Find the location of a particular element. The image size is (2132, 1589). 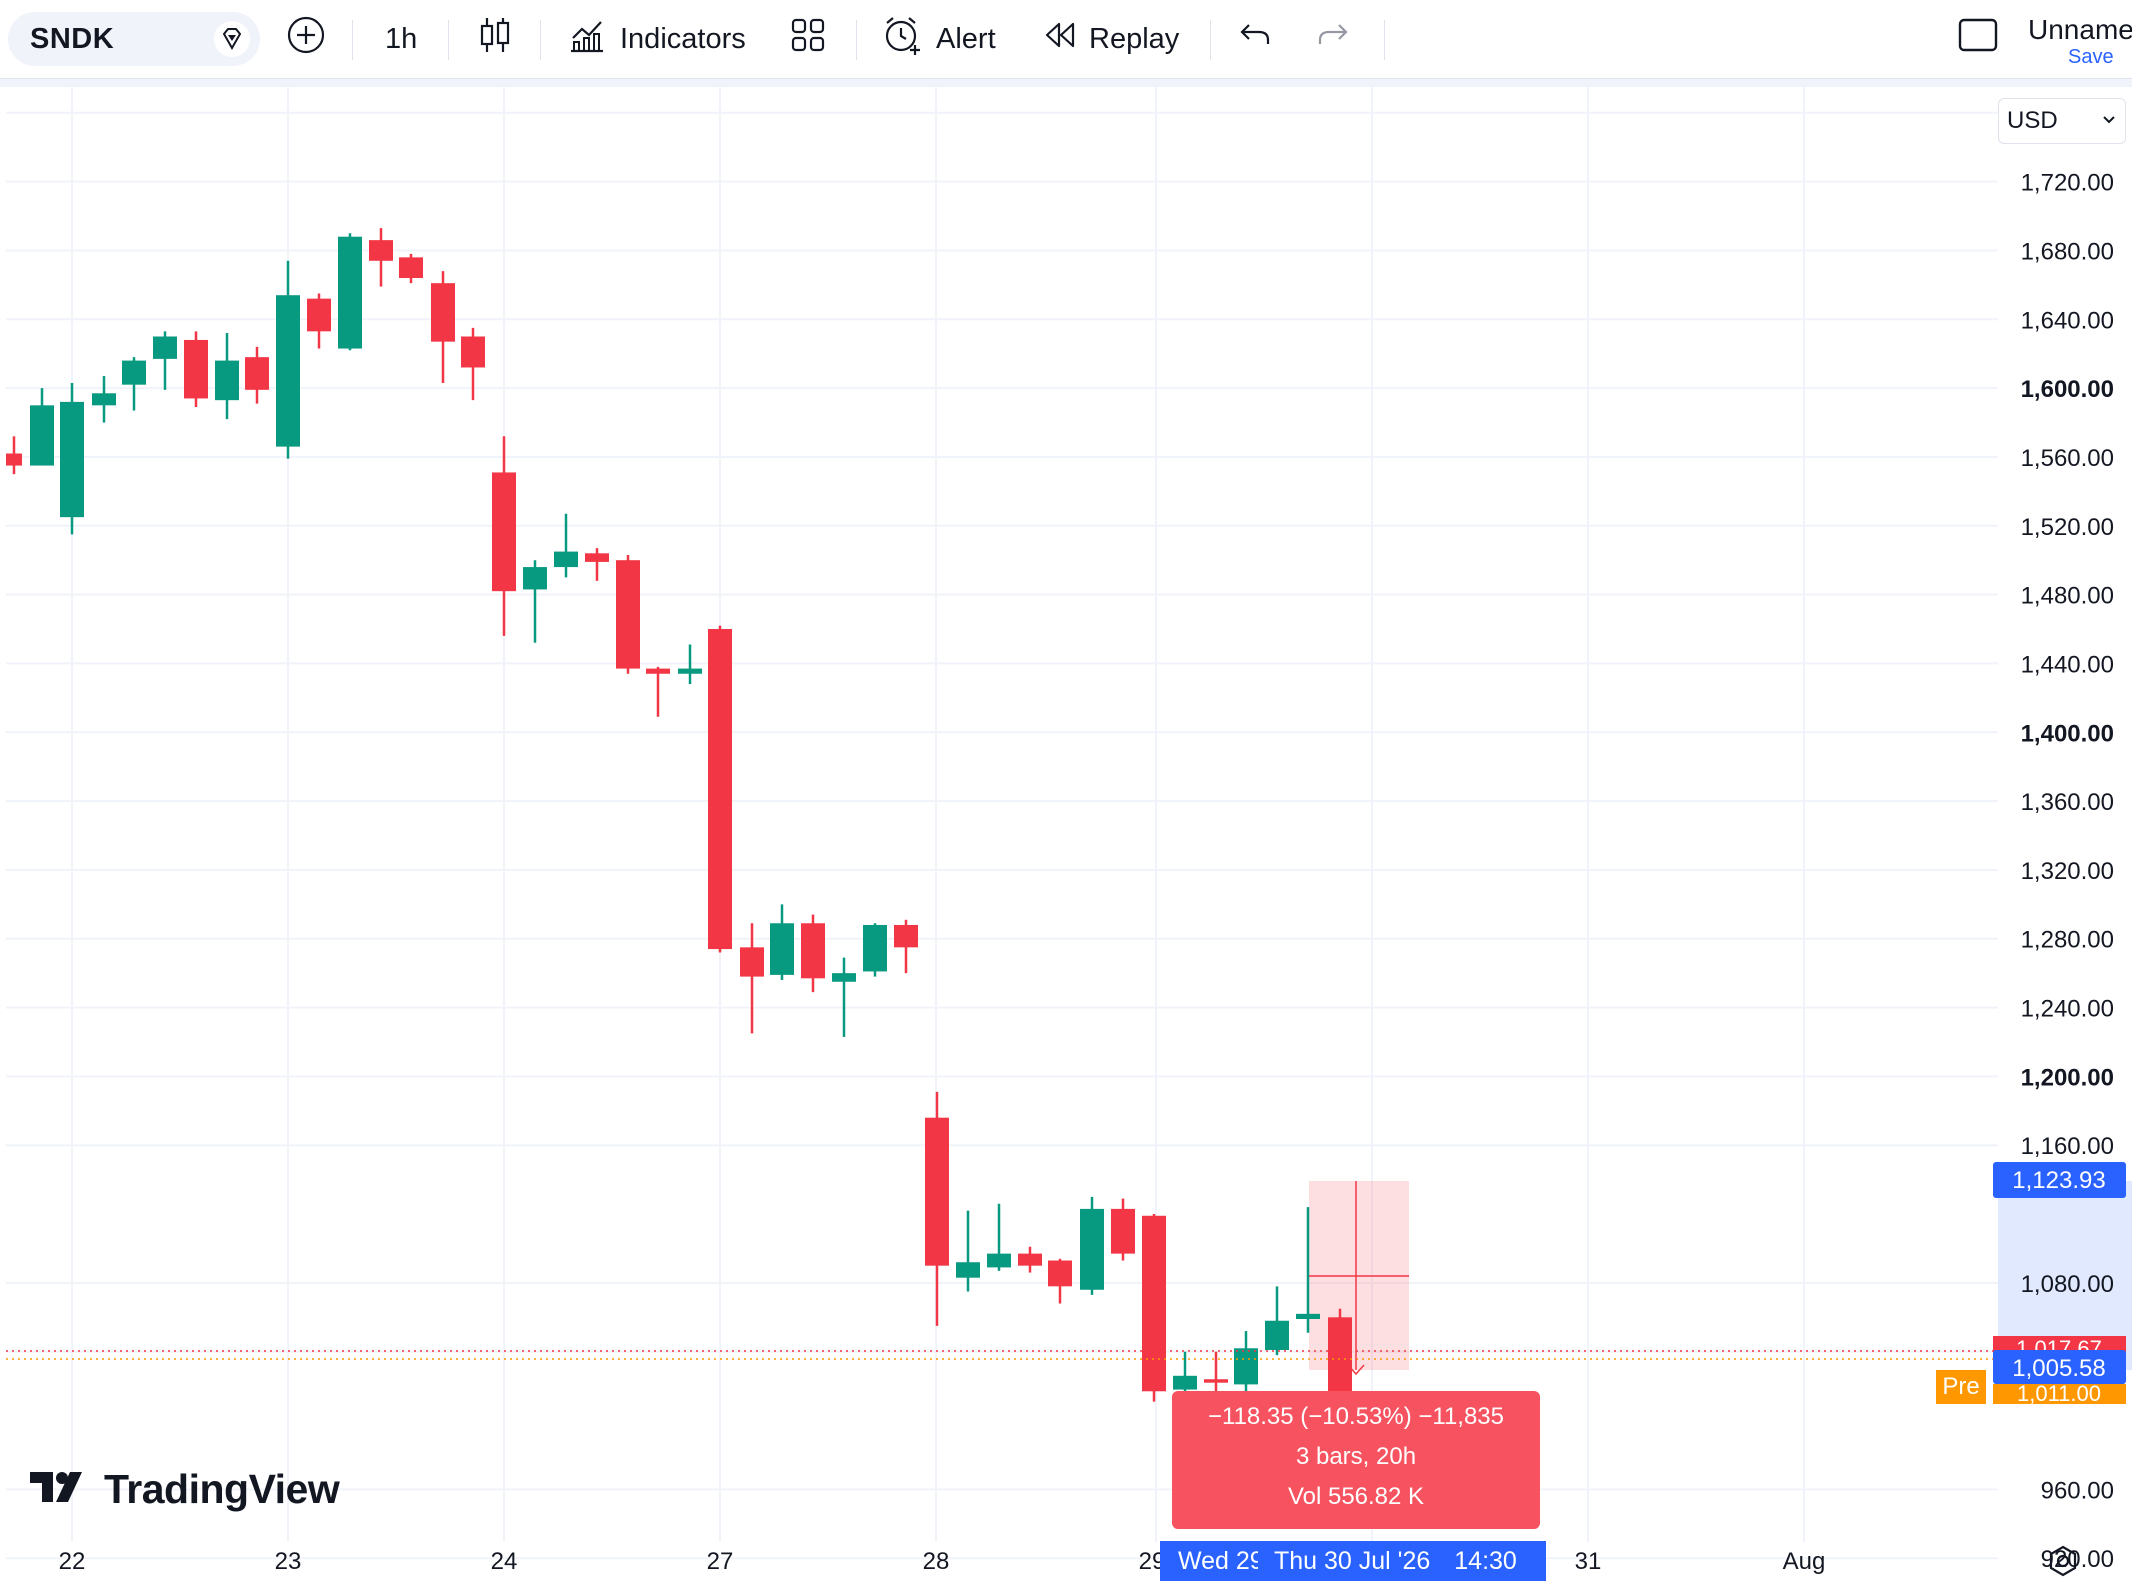

indicators-button: Indicators is located at coordinates (657, 39).